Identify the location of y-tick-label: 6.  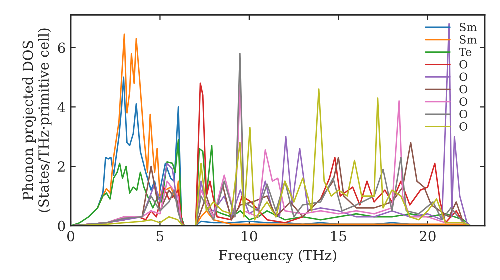
(62, 48).